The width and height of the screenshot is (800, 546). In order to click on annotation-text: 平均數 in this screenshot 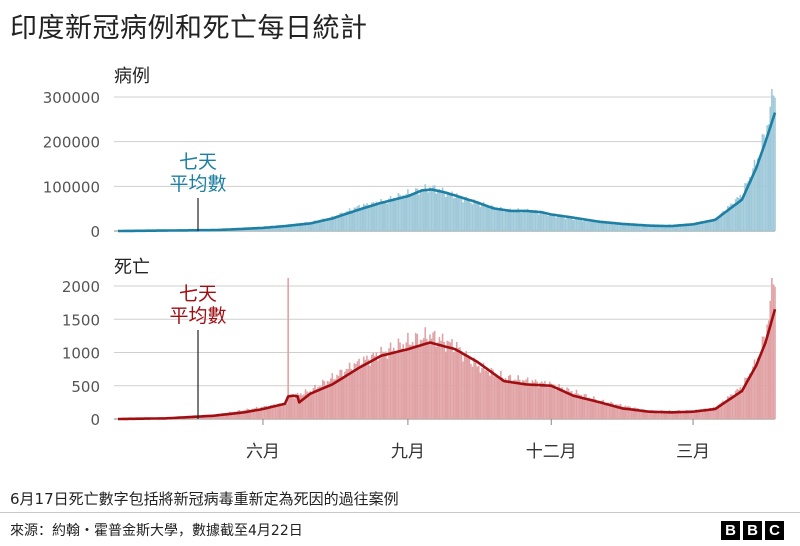, I will do `click(197, 184)`.